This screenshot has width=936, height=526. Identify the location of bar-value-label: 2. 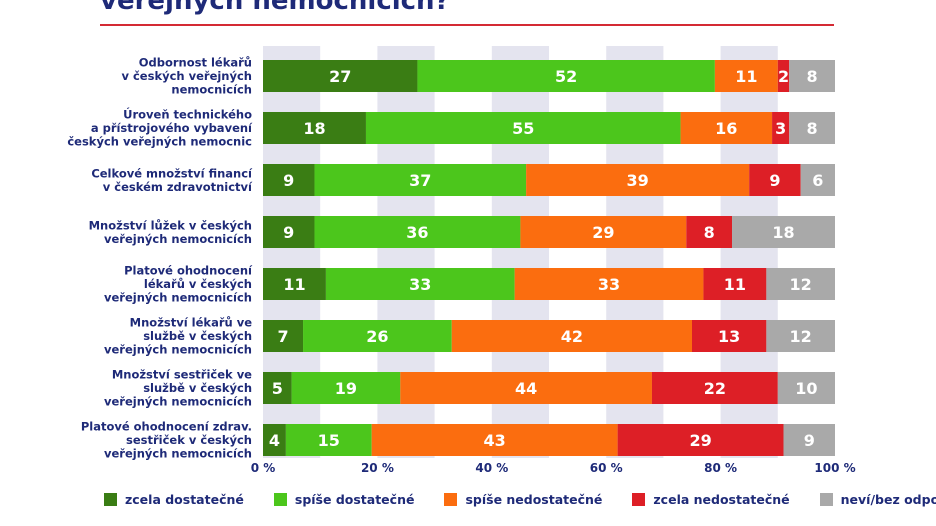
(783, 76).